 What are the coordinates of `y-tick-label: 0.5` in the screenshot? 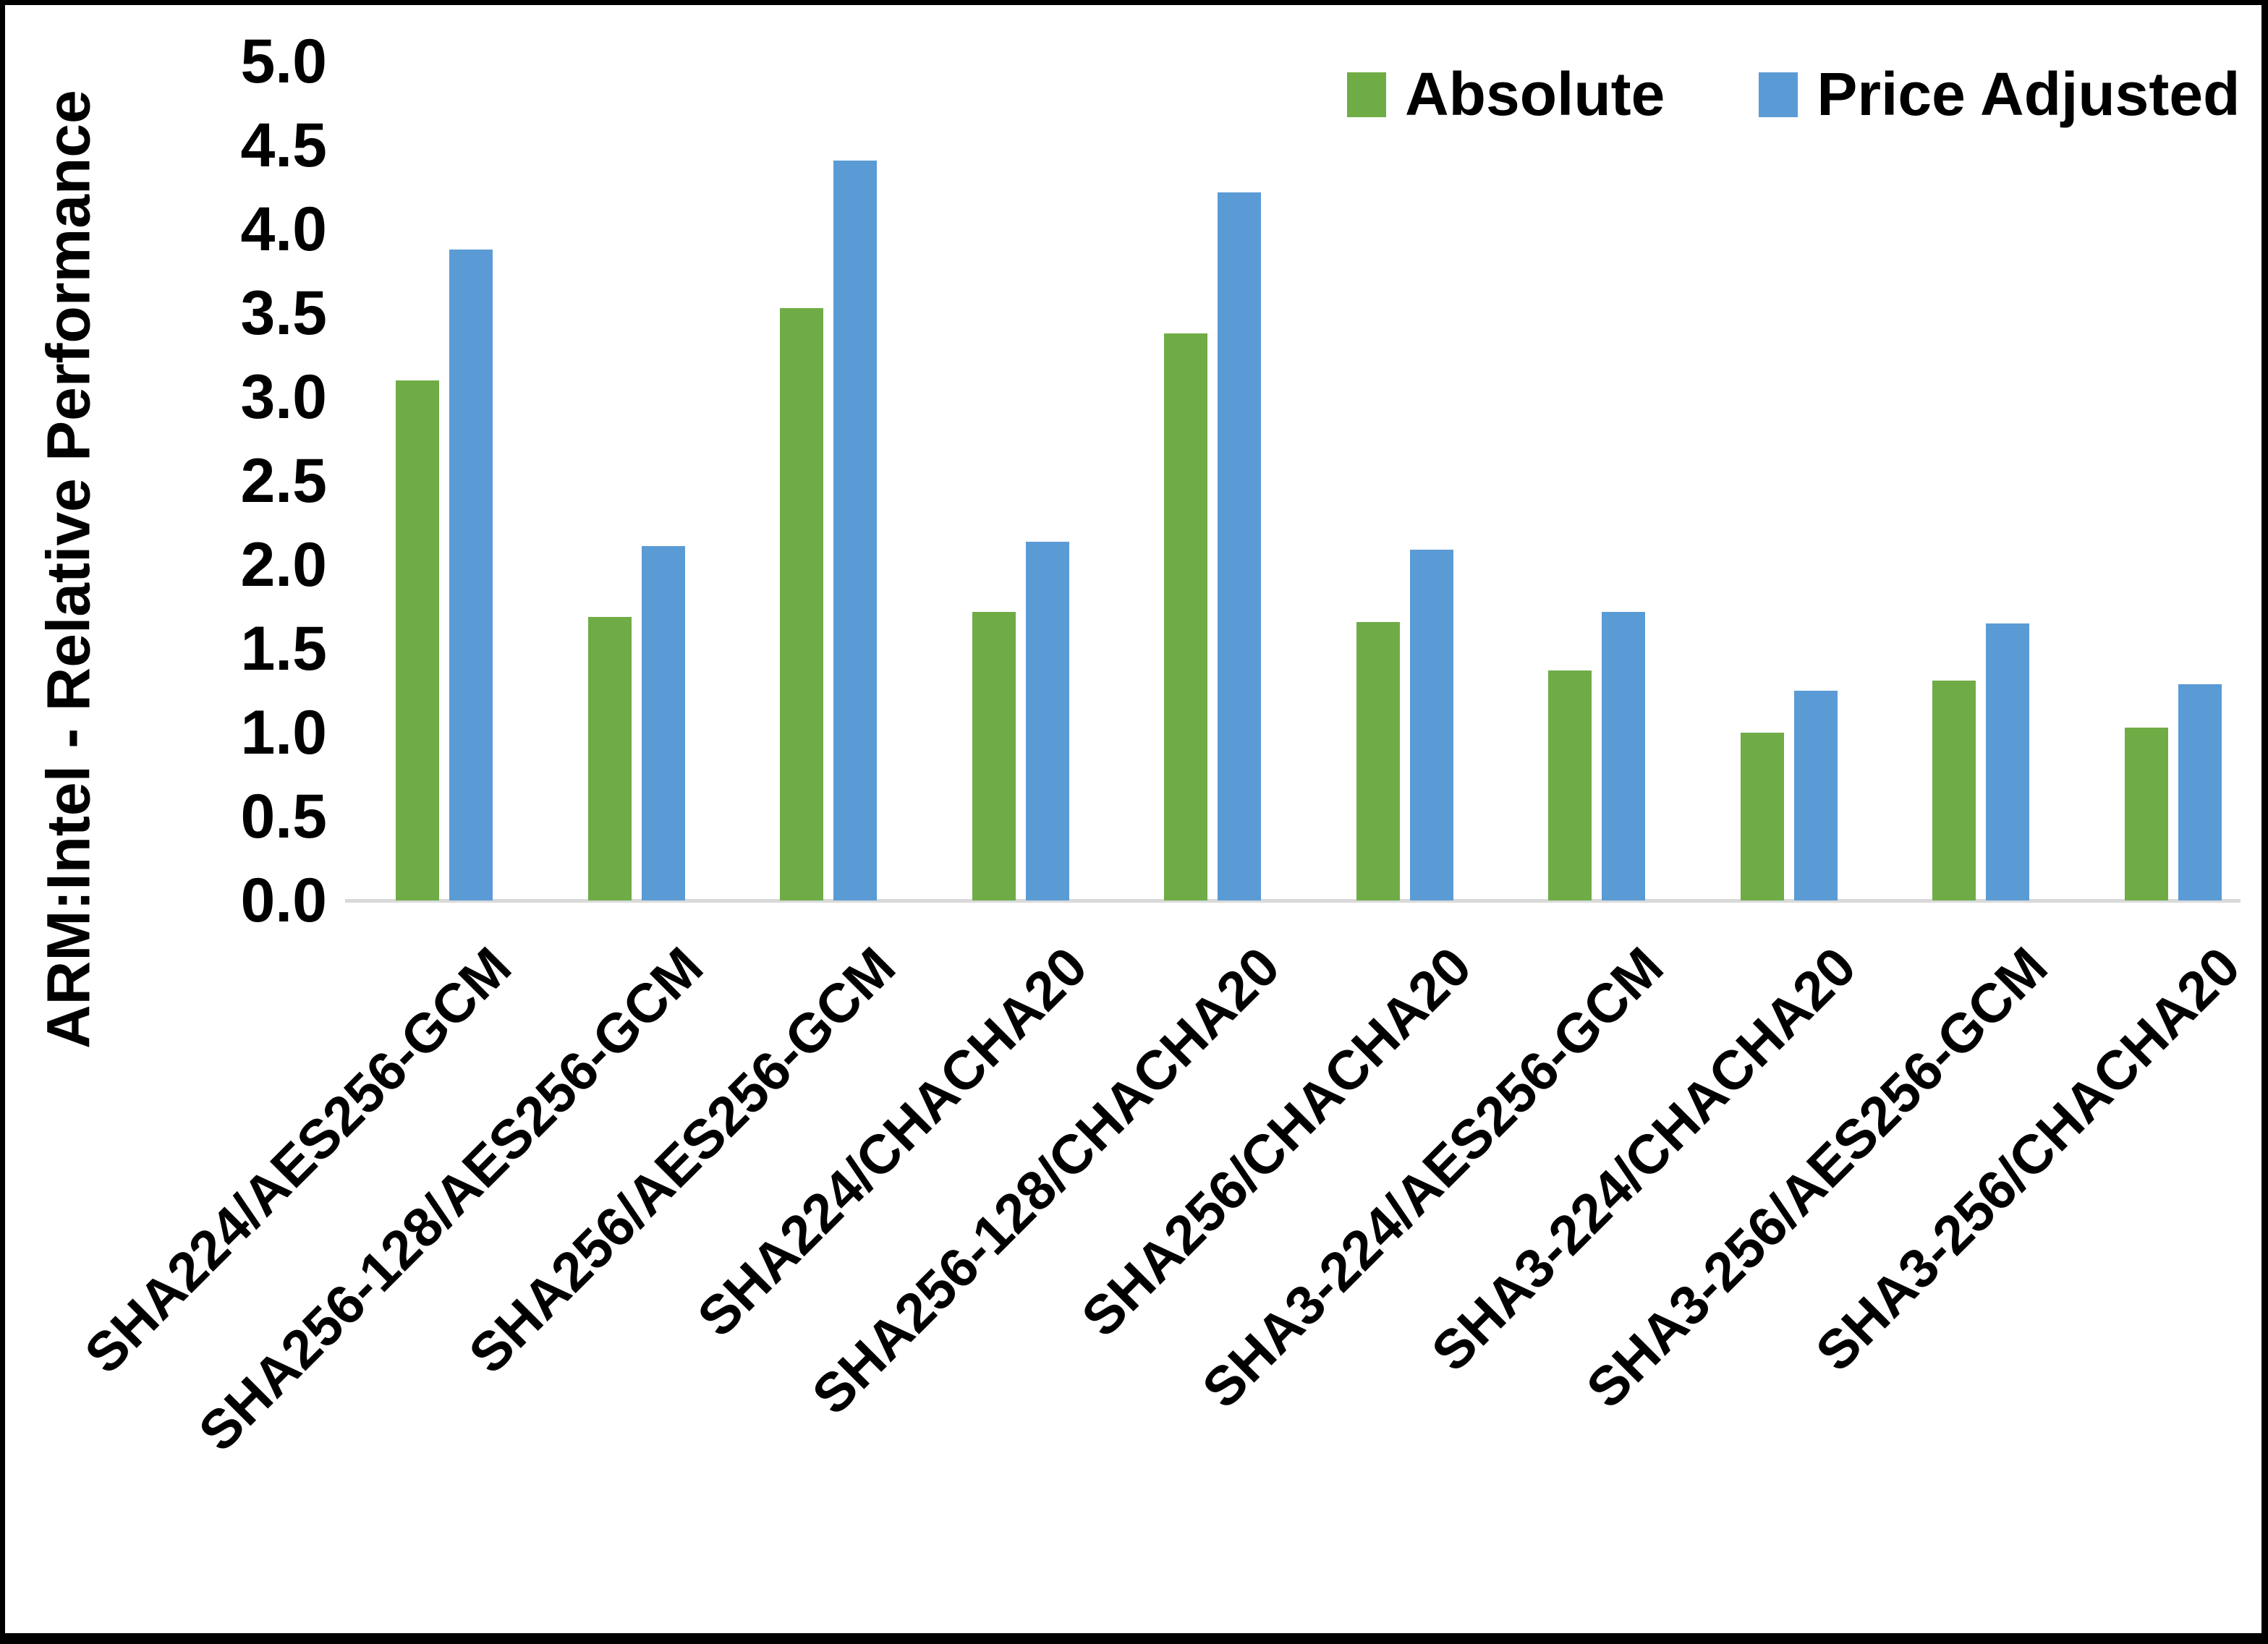 It's located at (283, 816).